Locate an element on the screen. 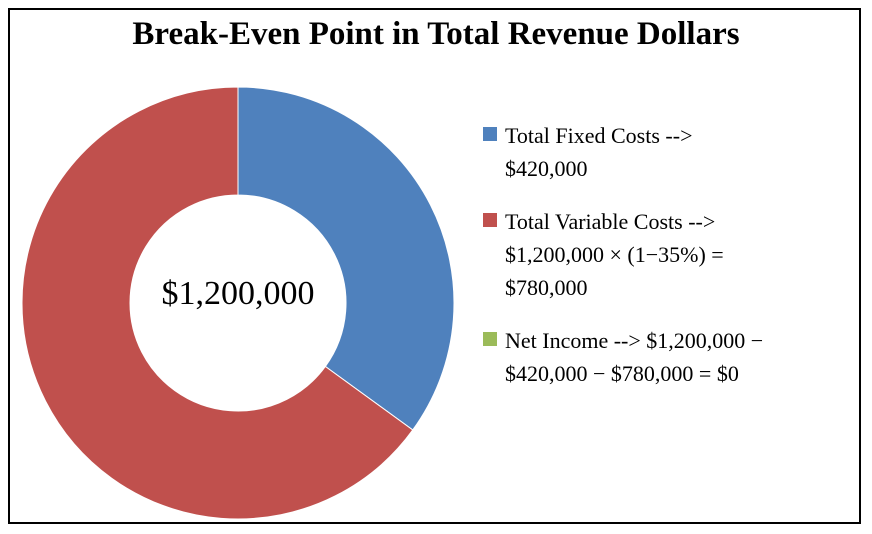  legend-swatch-total-fixed-costs is located at coordinates (490, 134).